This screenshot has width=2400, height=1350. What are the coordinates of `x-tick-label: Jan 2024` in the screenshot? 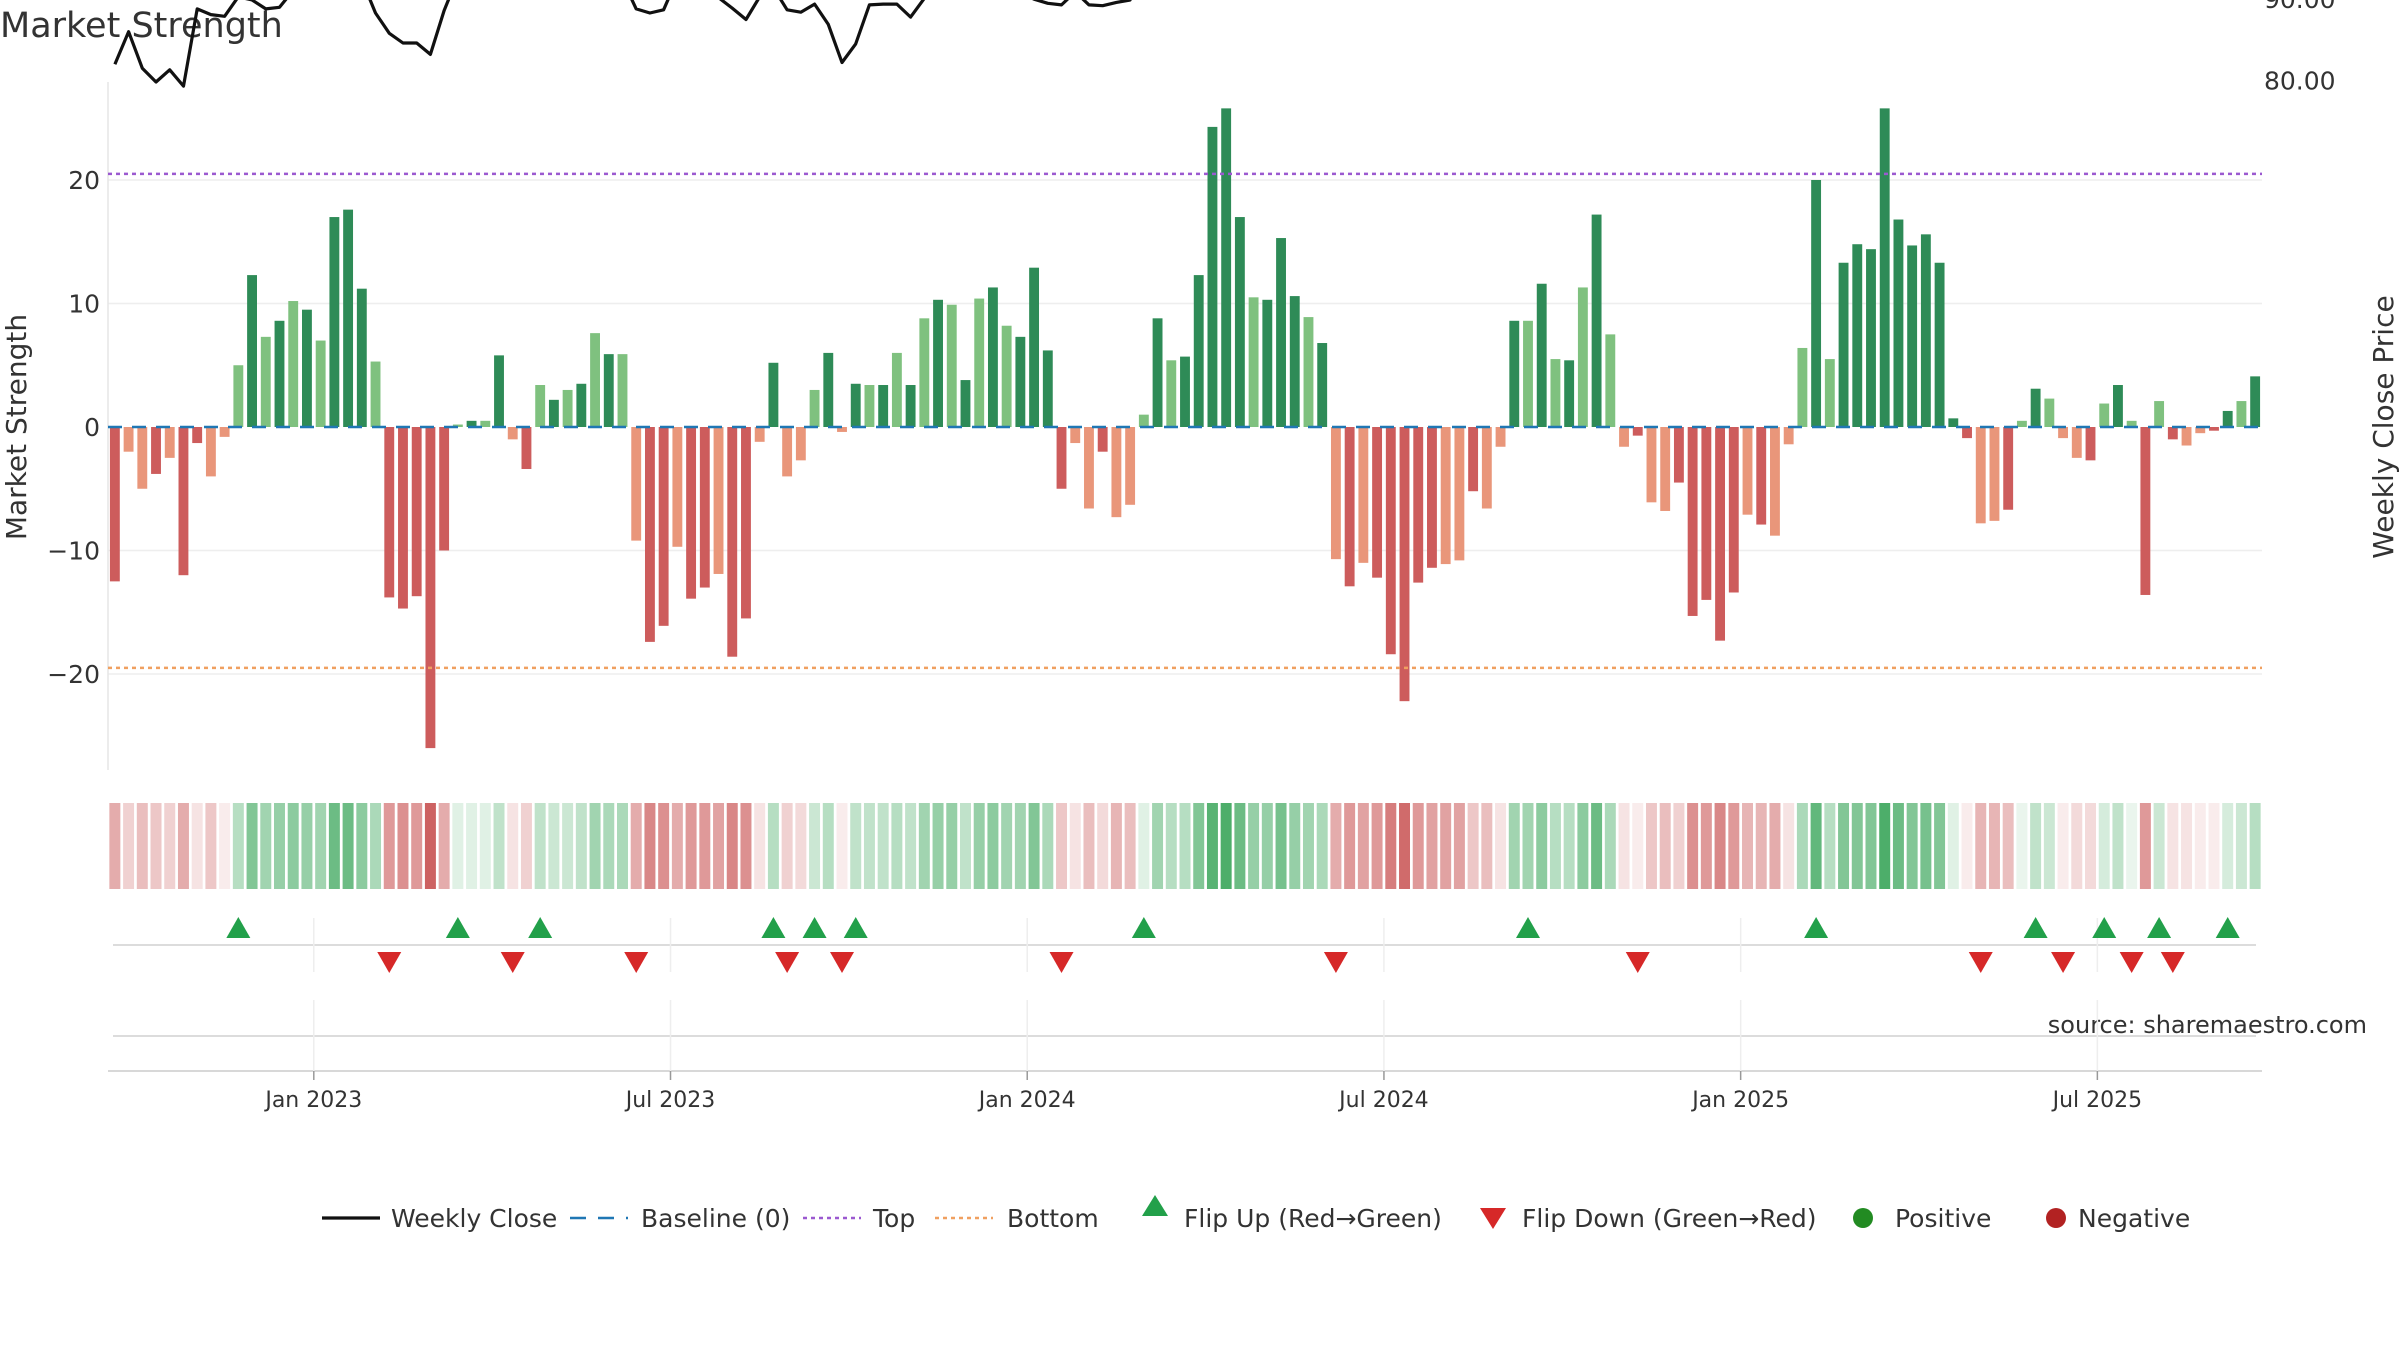 It's located at (1026, 1100).